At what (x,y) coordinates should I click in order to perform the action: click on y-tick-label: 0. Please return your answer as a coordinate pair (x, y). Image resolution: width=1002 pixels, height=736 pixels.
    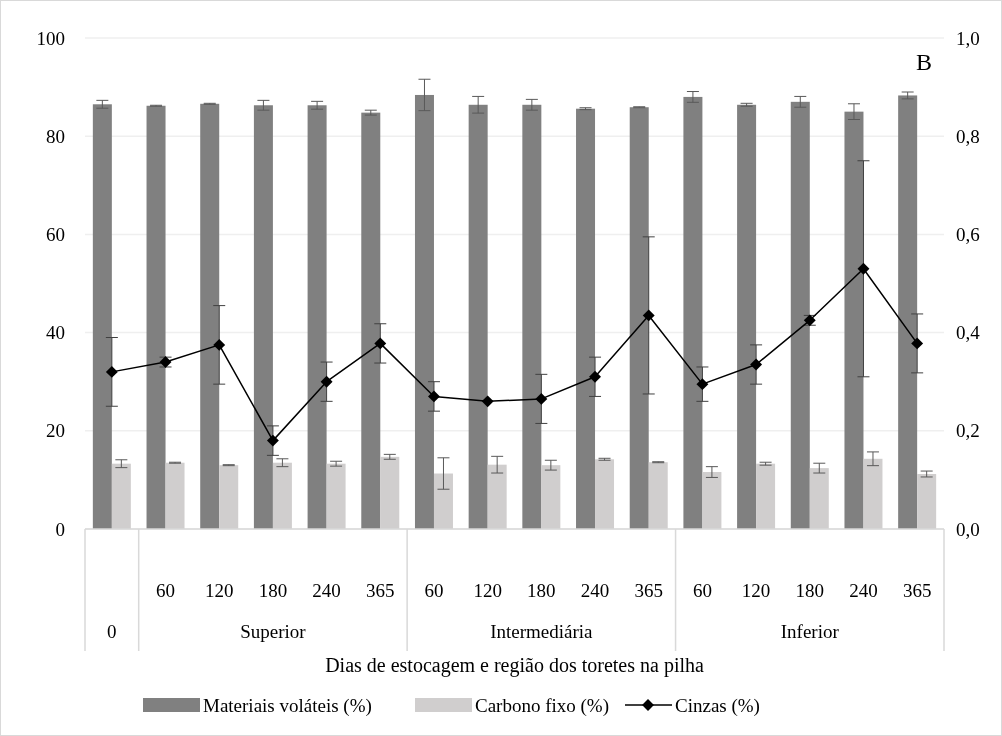
    Looking at the image, I should click on (60, 529).